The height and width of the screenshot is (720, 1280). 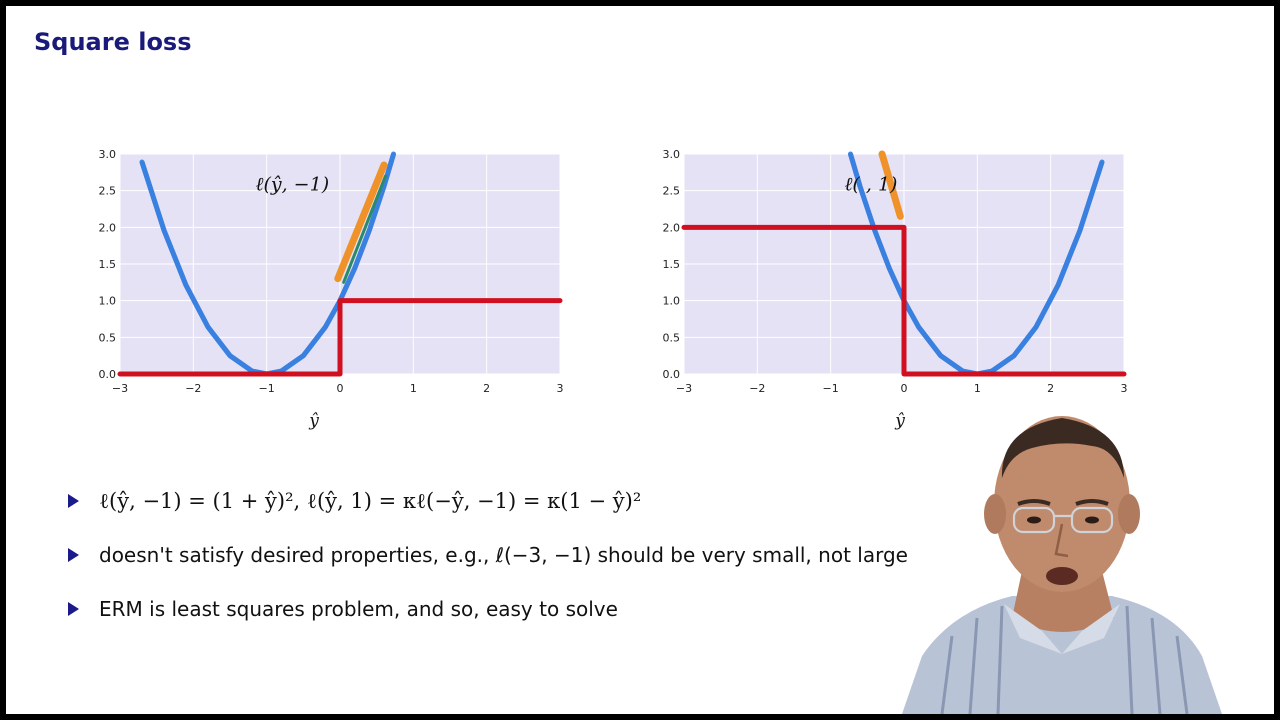 I want to click on loss-plot-right: 0.0 0.5 1.0 1.5 2.0 2.5 3.0 −3 −2 −1 0 1 2 3 ŷ ℓ( , 1), so click(x=895, y=289).